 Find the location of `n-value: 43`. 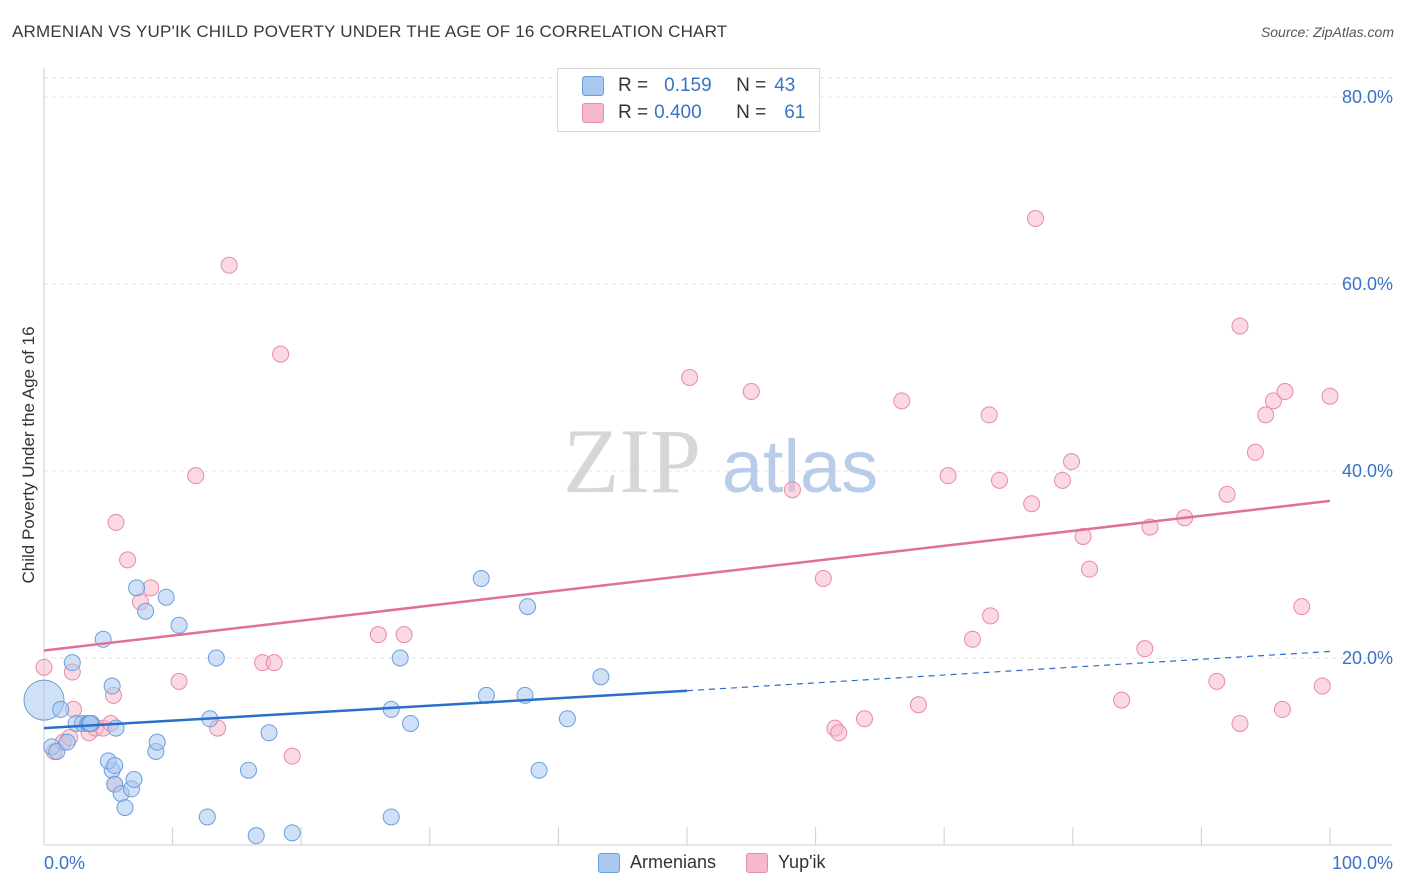

n-value: 43 is located at coordinates (785, 85).